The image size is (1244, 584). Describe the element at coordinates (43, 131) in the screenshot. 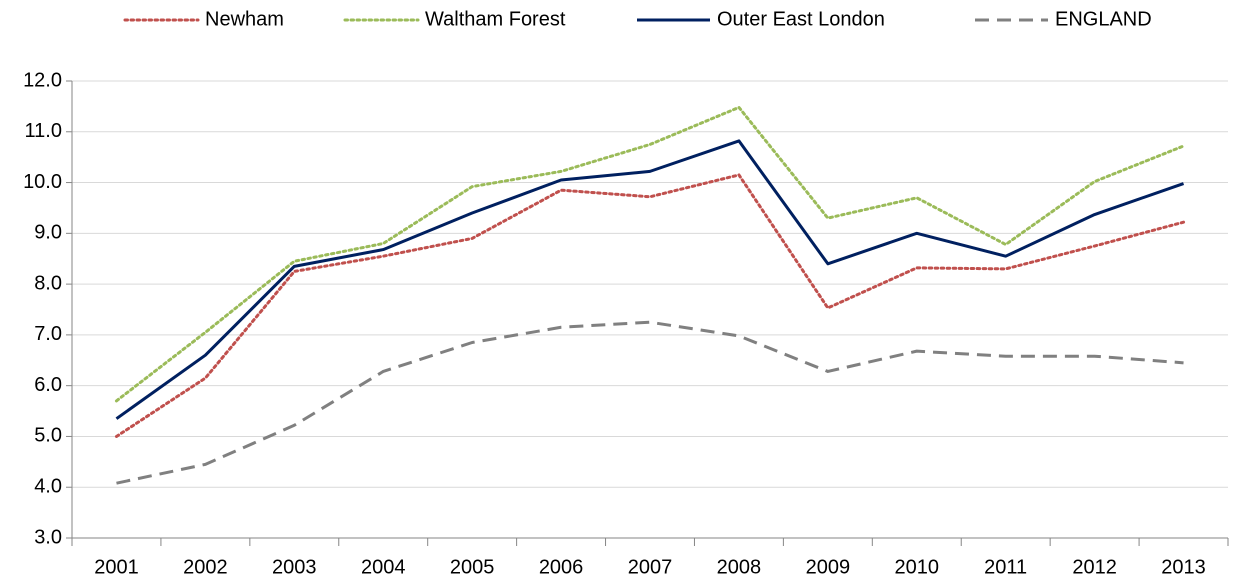

I see `y-tick-label: 11.0` at that location.